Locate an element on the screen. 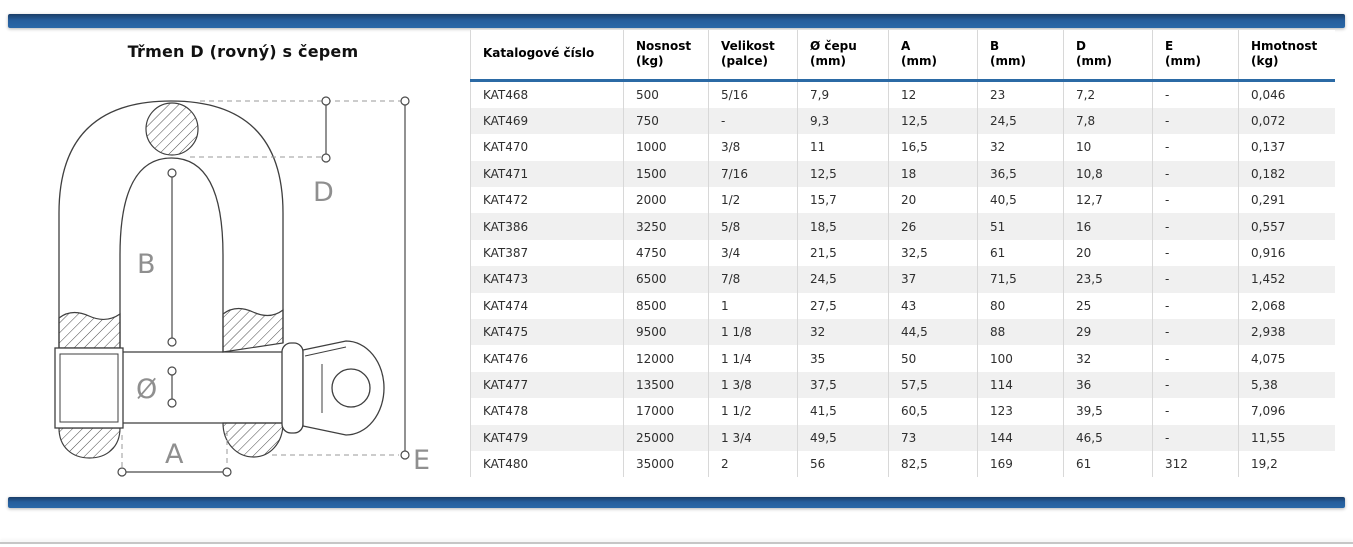  table-cell: 3/8 is located at coordinates (753, 147).